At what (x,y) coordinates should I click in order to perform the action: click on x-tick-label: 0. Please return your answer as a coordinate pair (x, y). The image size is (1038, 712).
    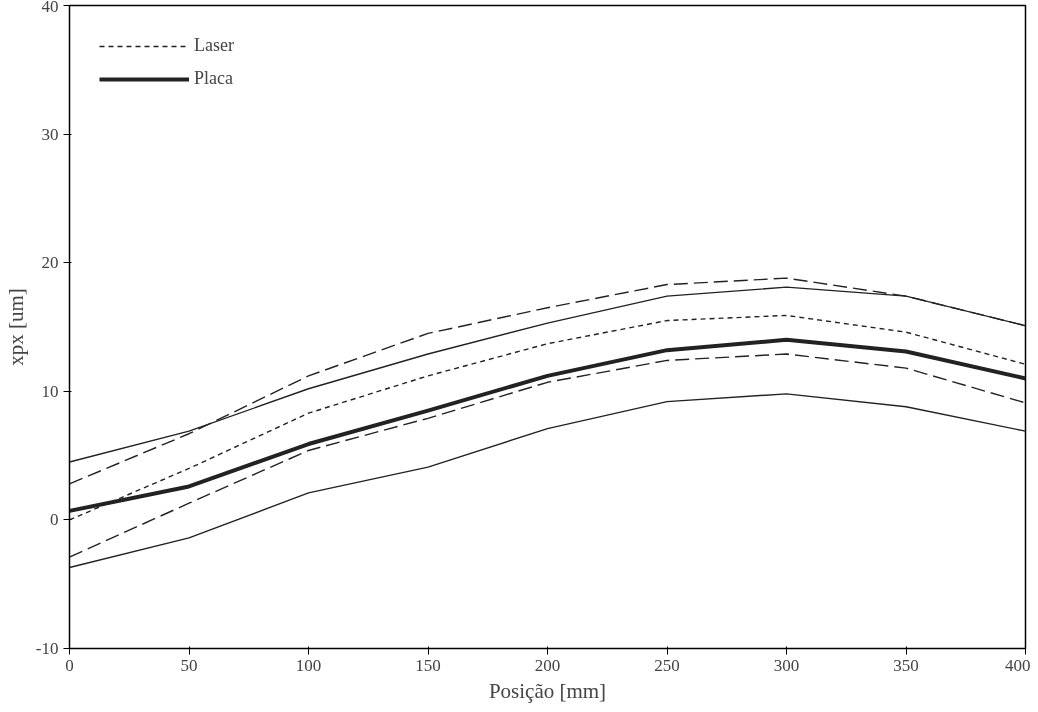
    Looking at the image, I should click on (69, 665).